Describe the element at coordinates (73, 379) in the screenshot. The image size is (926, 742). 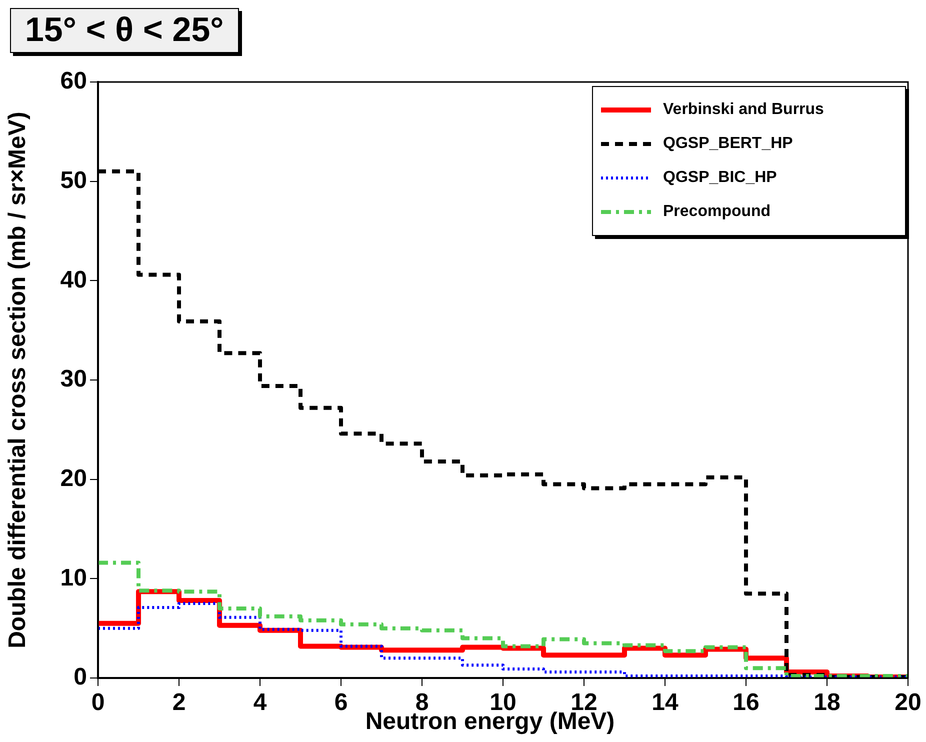
I see `y-tick-label: 30` at that location.